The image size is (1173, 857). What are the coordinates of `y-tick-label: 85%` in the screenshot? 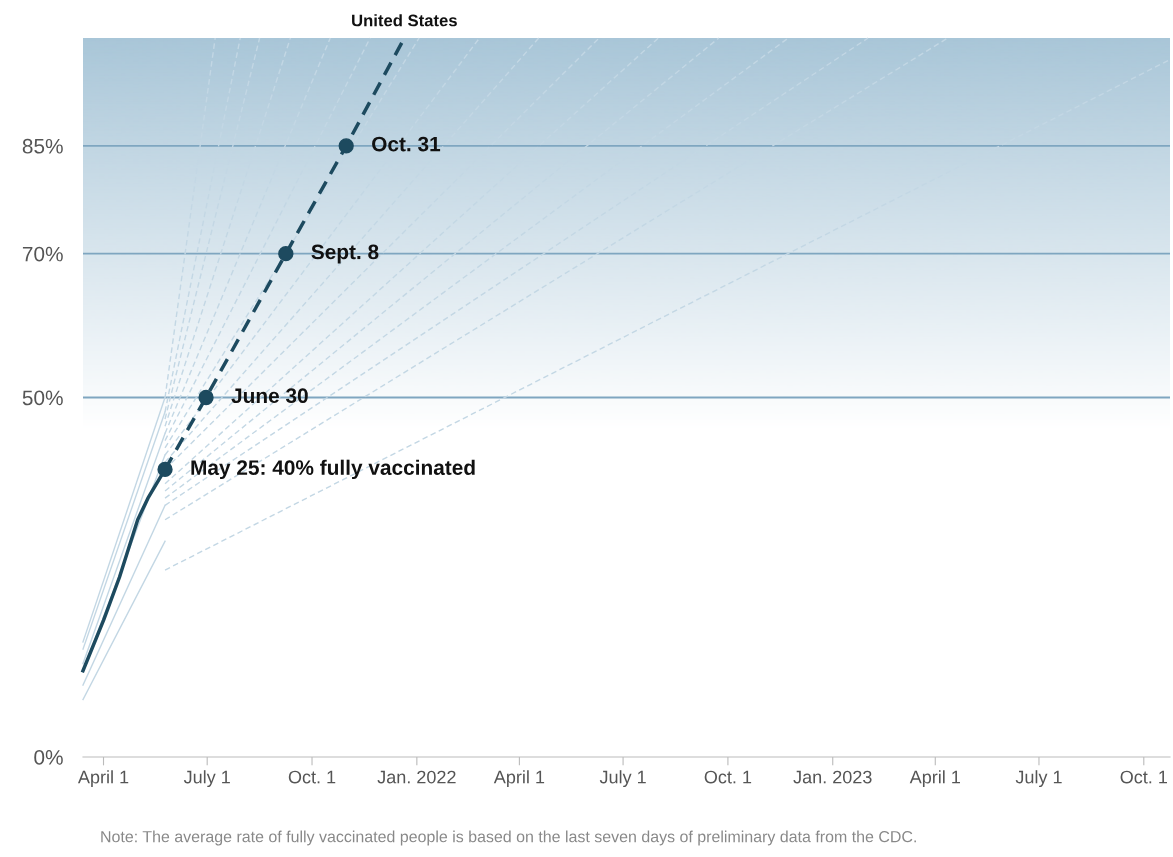 It's located at (42, 146).